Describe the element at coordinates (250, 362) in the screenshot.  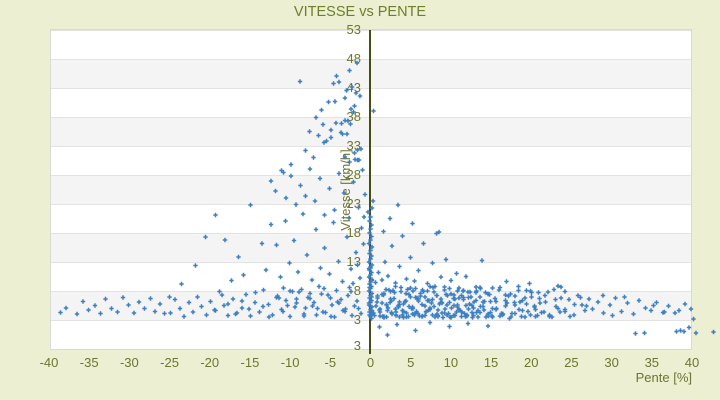
I see `x-tick-label: -15` at that location.